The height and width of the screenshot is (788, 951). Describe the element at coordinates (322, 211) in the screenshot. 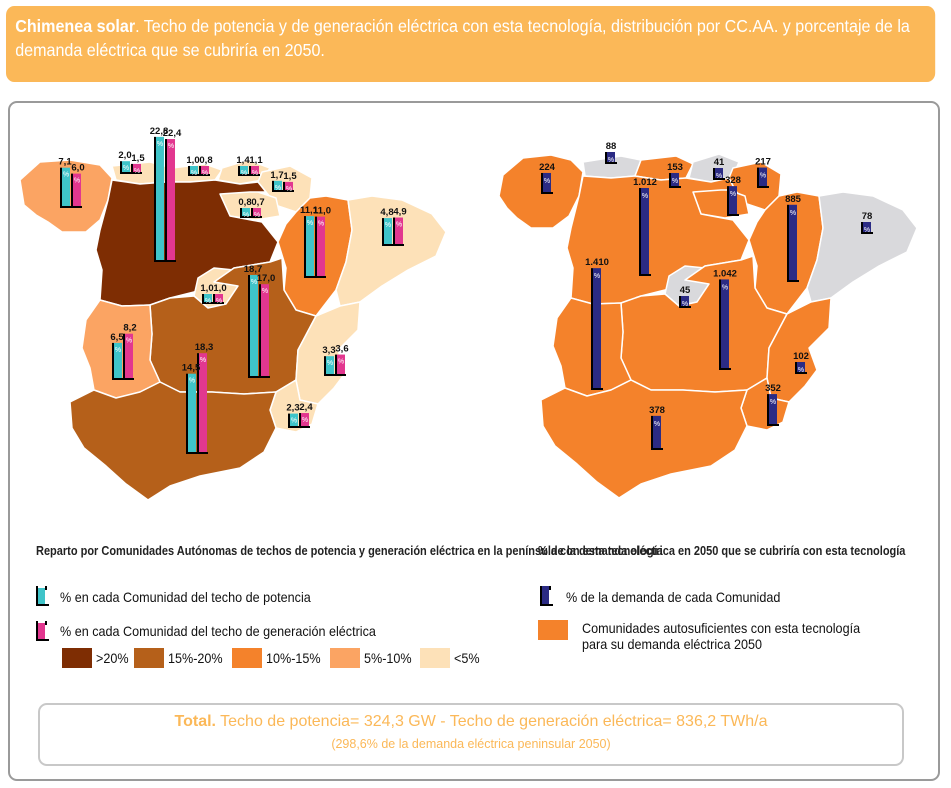

I see `bar-label-generacion: 11,0` at that location.